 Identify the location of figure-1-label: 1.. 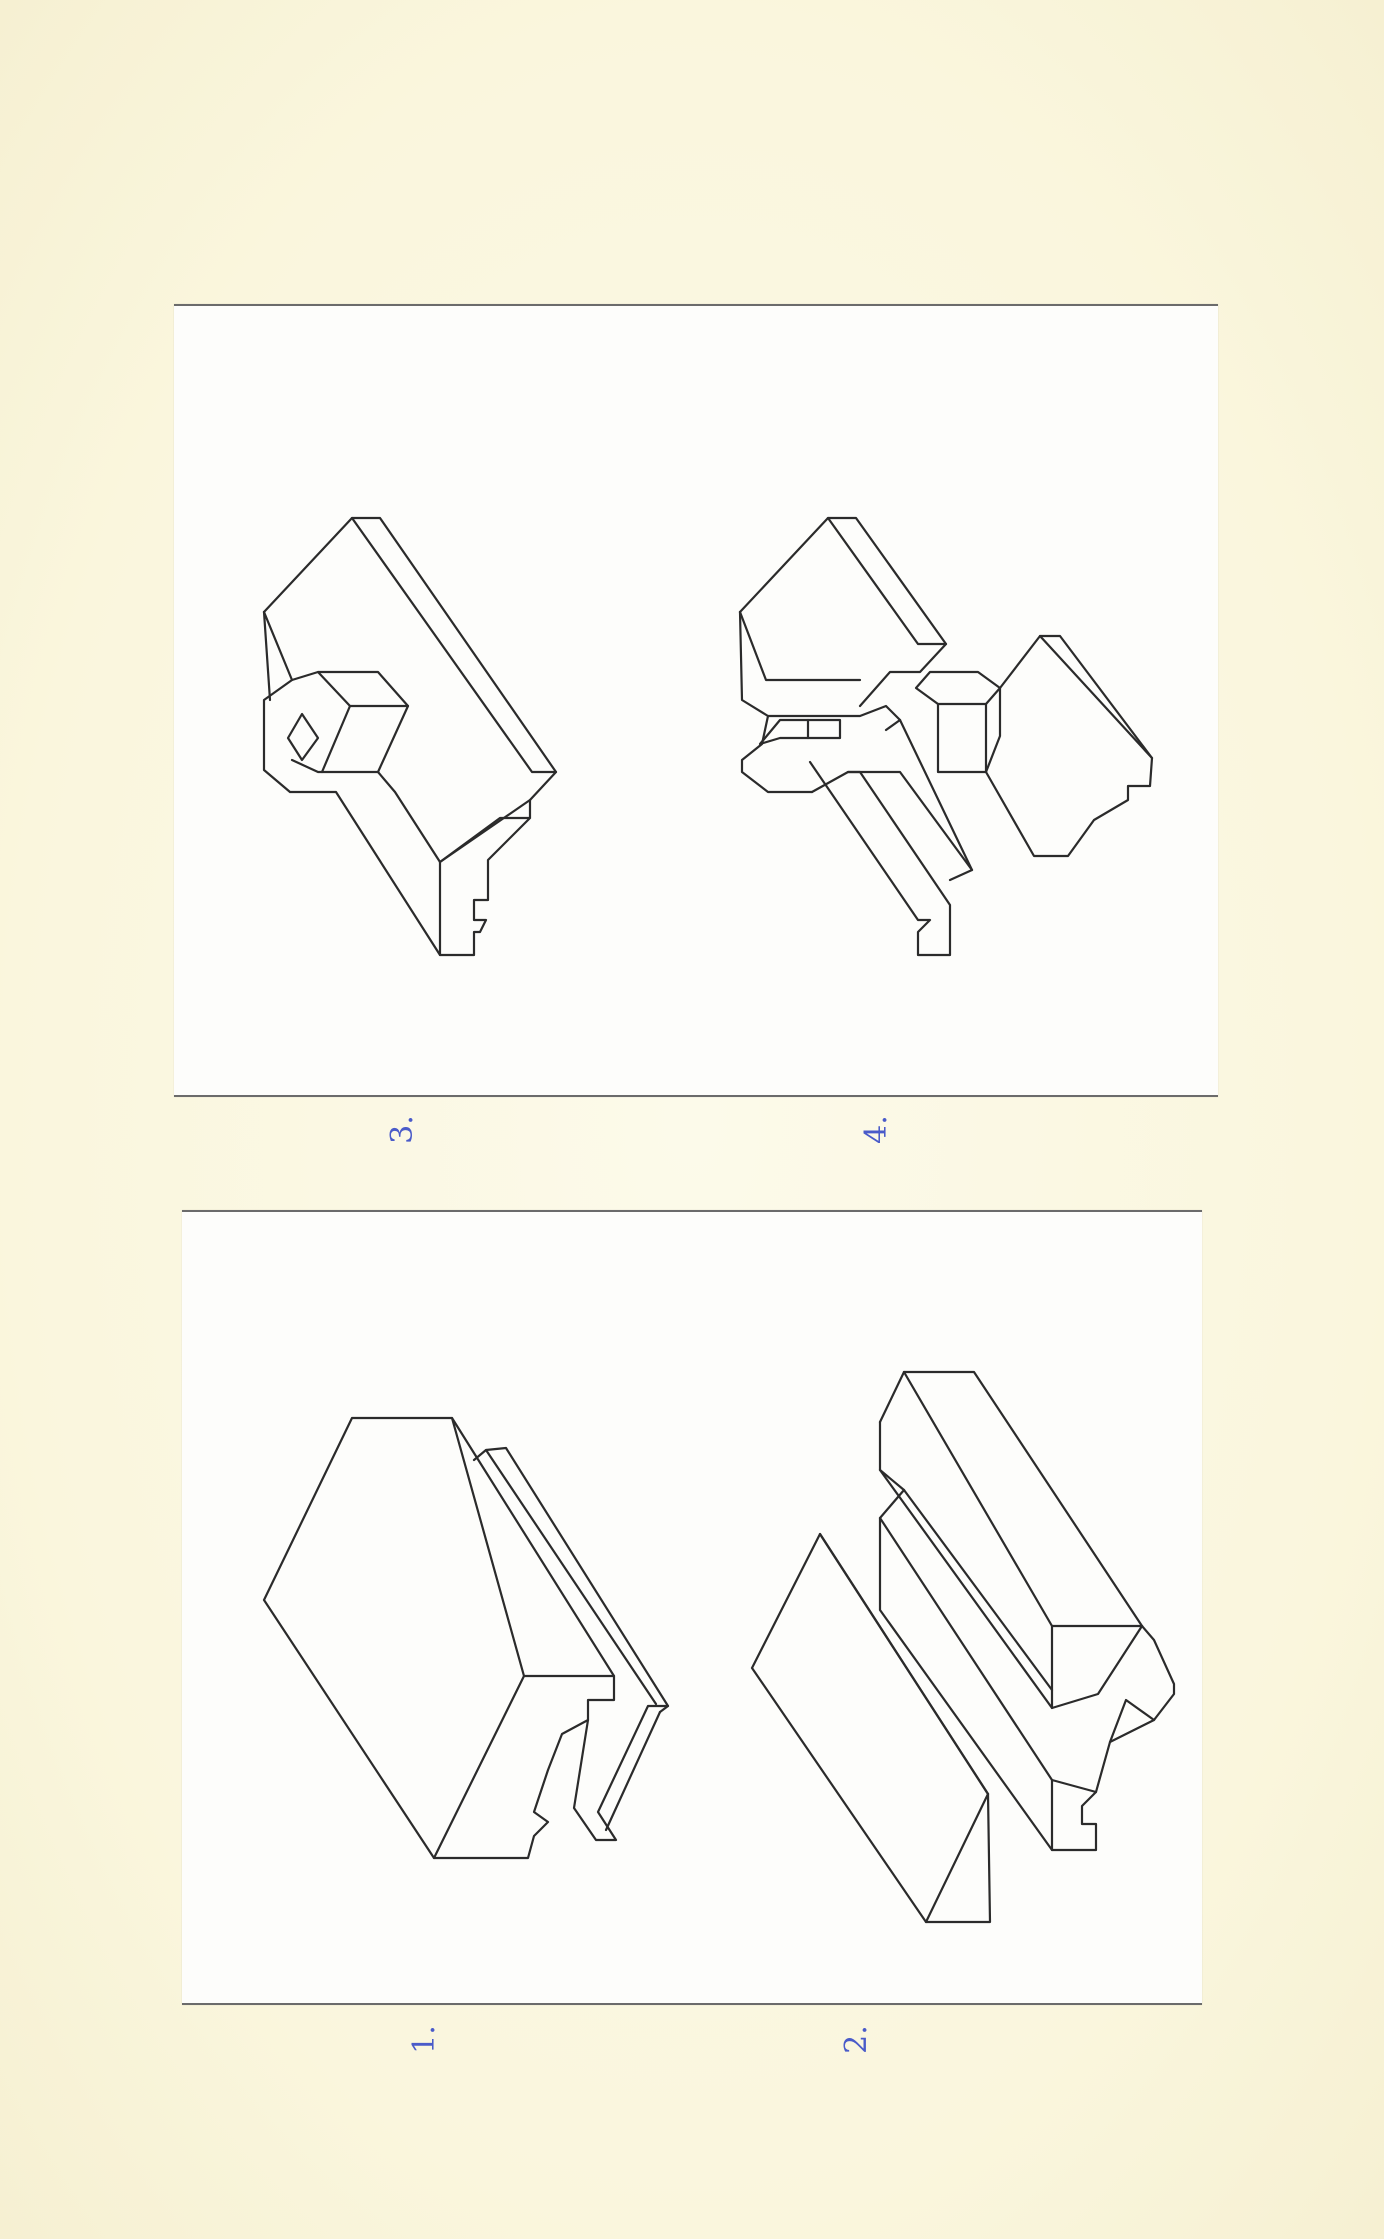
(424, 2039).